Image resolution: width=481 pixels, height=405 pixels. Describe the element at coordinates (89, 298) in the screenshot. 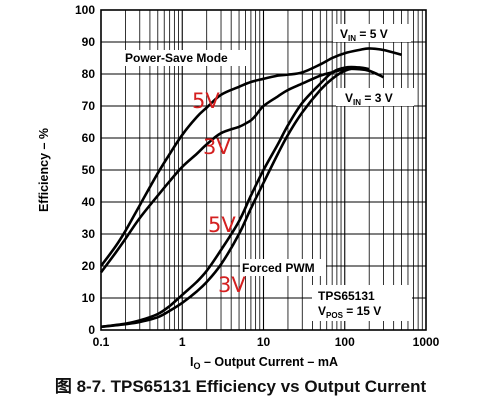

I see `y-tick-label-1: 10` at that location.